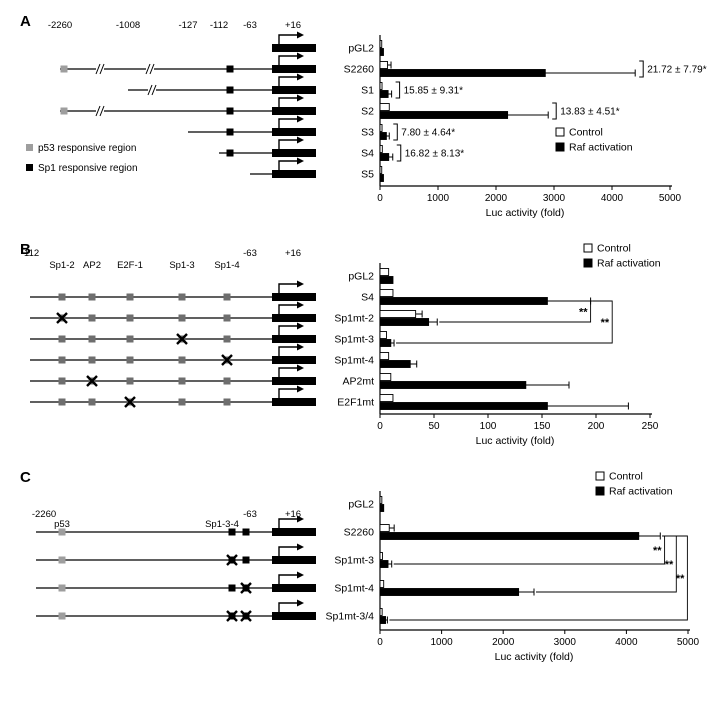  What do you see at coordinates (44, 514) in the screenshot?
I see `coordinate-label: -2260` at bounding box center [44, 514].